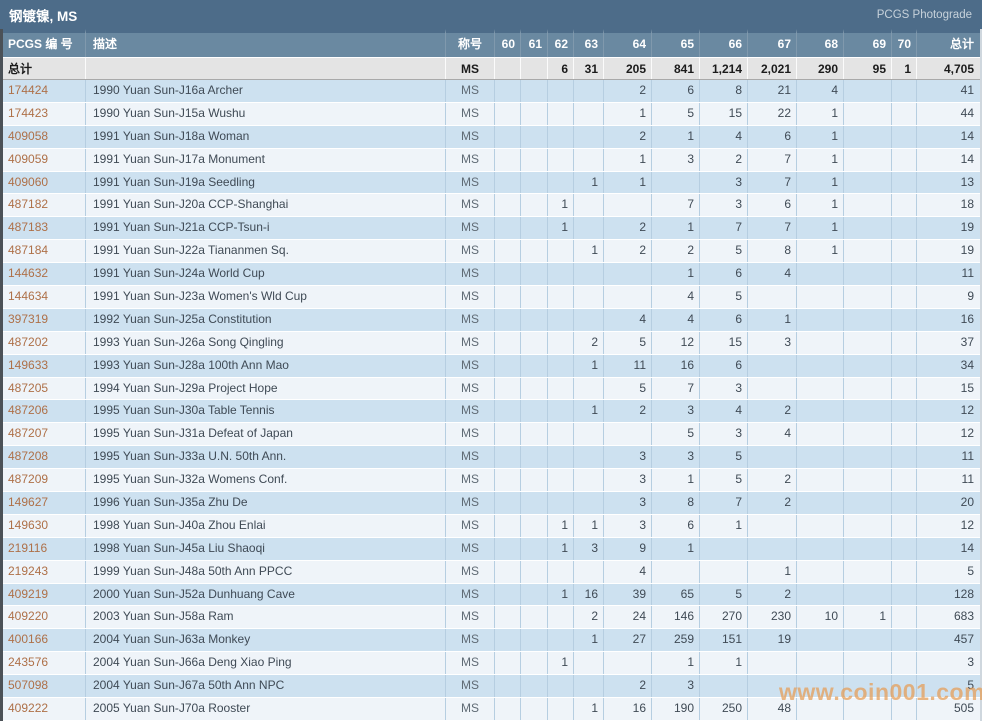 This screenshot has height=721, width=982. Describe the element at coordinates (265, 182) in the screenshot. I see `coin-description: 1991 Yuan Sun-J19a Seedling` at that location.